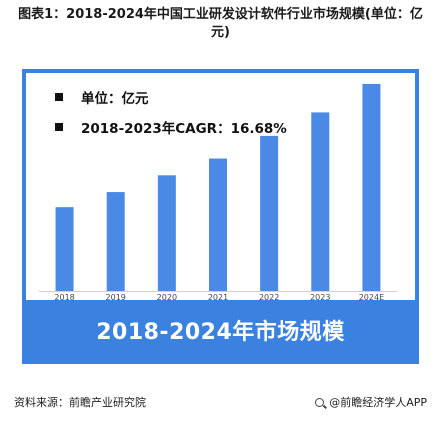  What do you see at coordinates (320, 202) in the screenshot?
I see `bar-2023` at bounding box center [320, 202].